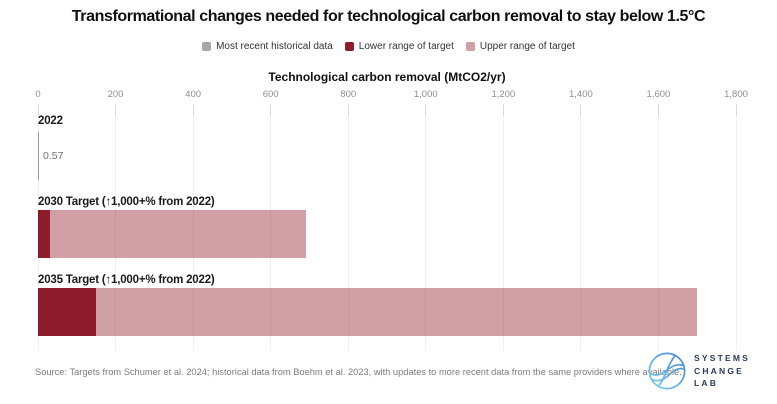 The height and width of the screenshot is (404, 777). Describe the element at coordinates (667, 371) in the screenshot. I see `systems-change-lab-logo-icon` at that location.